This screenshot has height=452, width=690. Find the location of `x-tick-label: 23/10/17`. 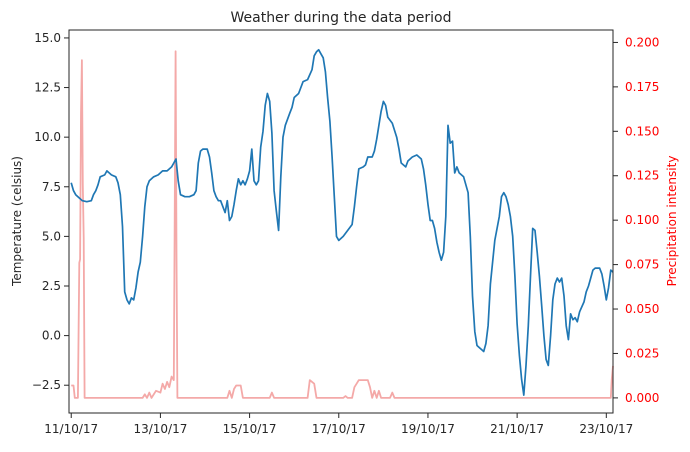

x-tick-label: 23/10/17 is located at coordinates (606, 429).